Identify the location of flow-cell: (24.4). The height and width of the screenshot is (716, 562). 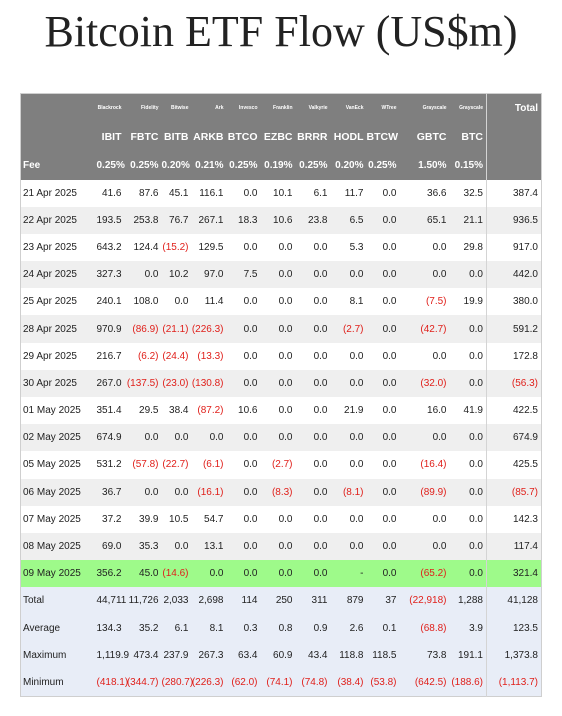
(176, 356).